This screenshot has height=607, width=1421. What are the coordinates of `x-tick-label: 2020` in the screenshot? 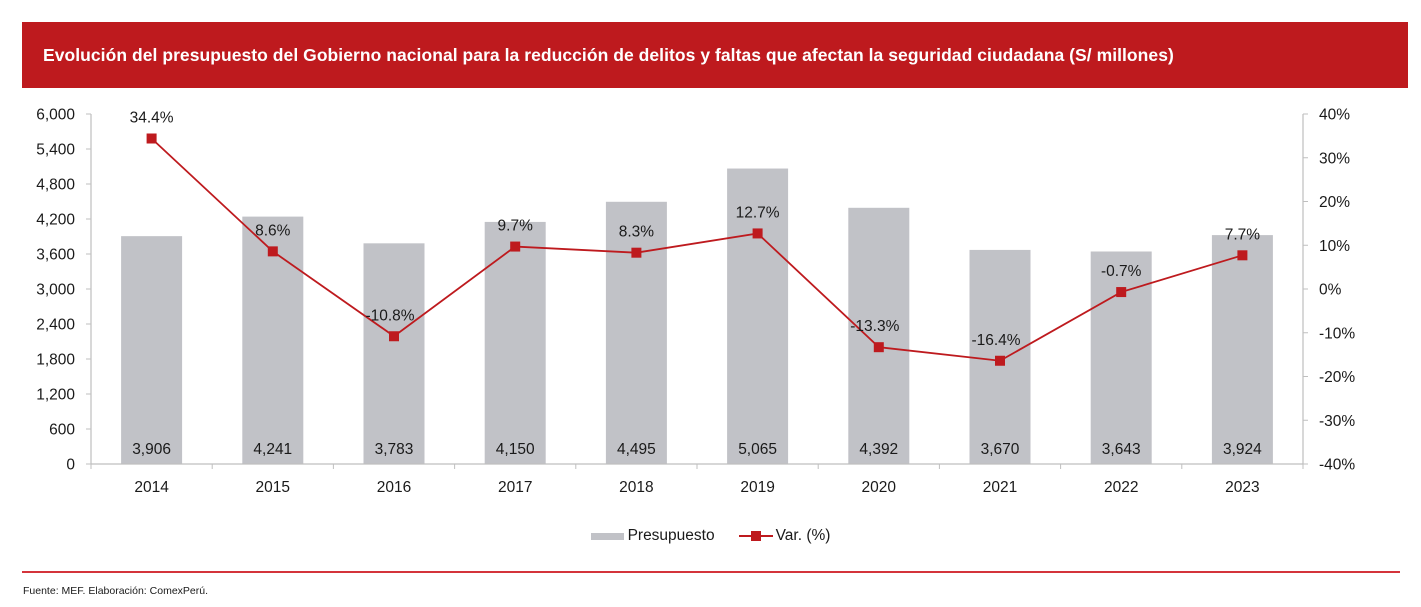 It's located at (879, 487).